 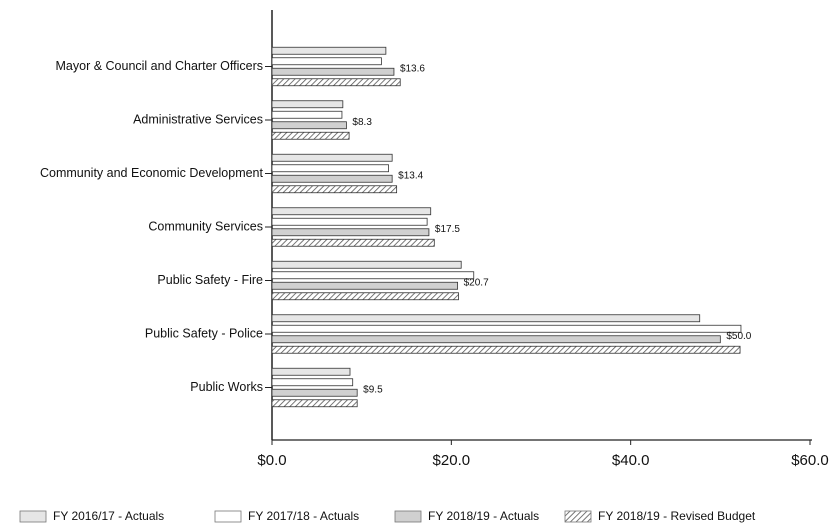 What do you see at coordinates (152, 173) in the screenshot?
I see `category-label: Community and Economic Development` at bounding box center [152, 173].